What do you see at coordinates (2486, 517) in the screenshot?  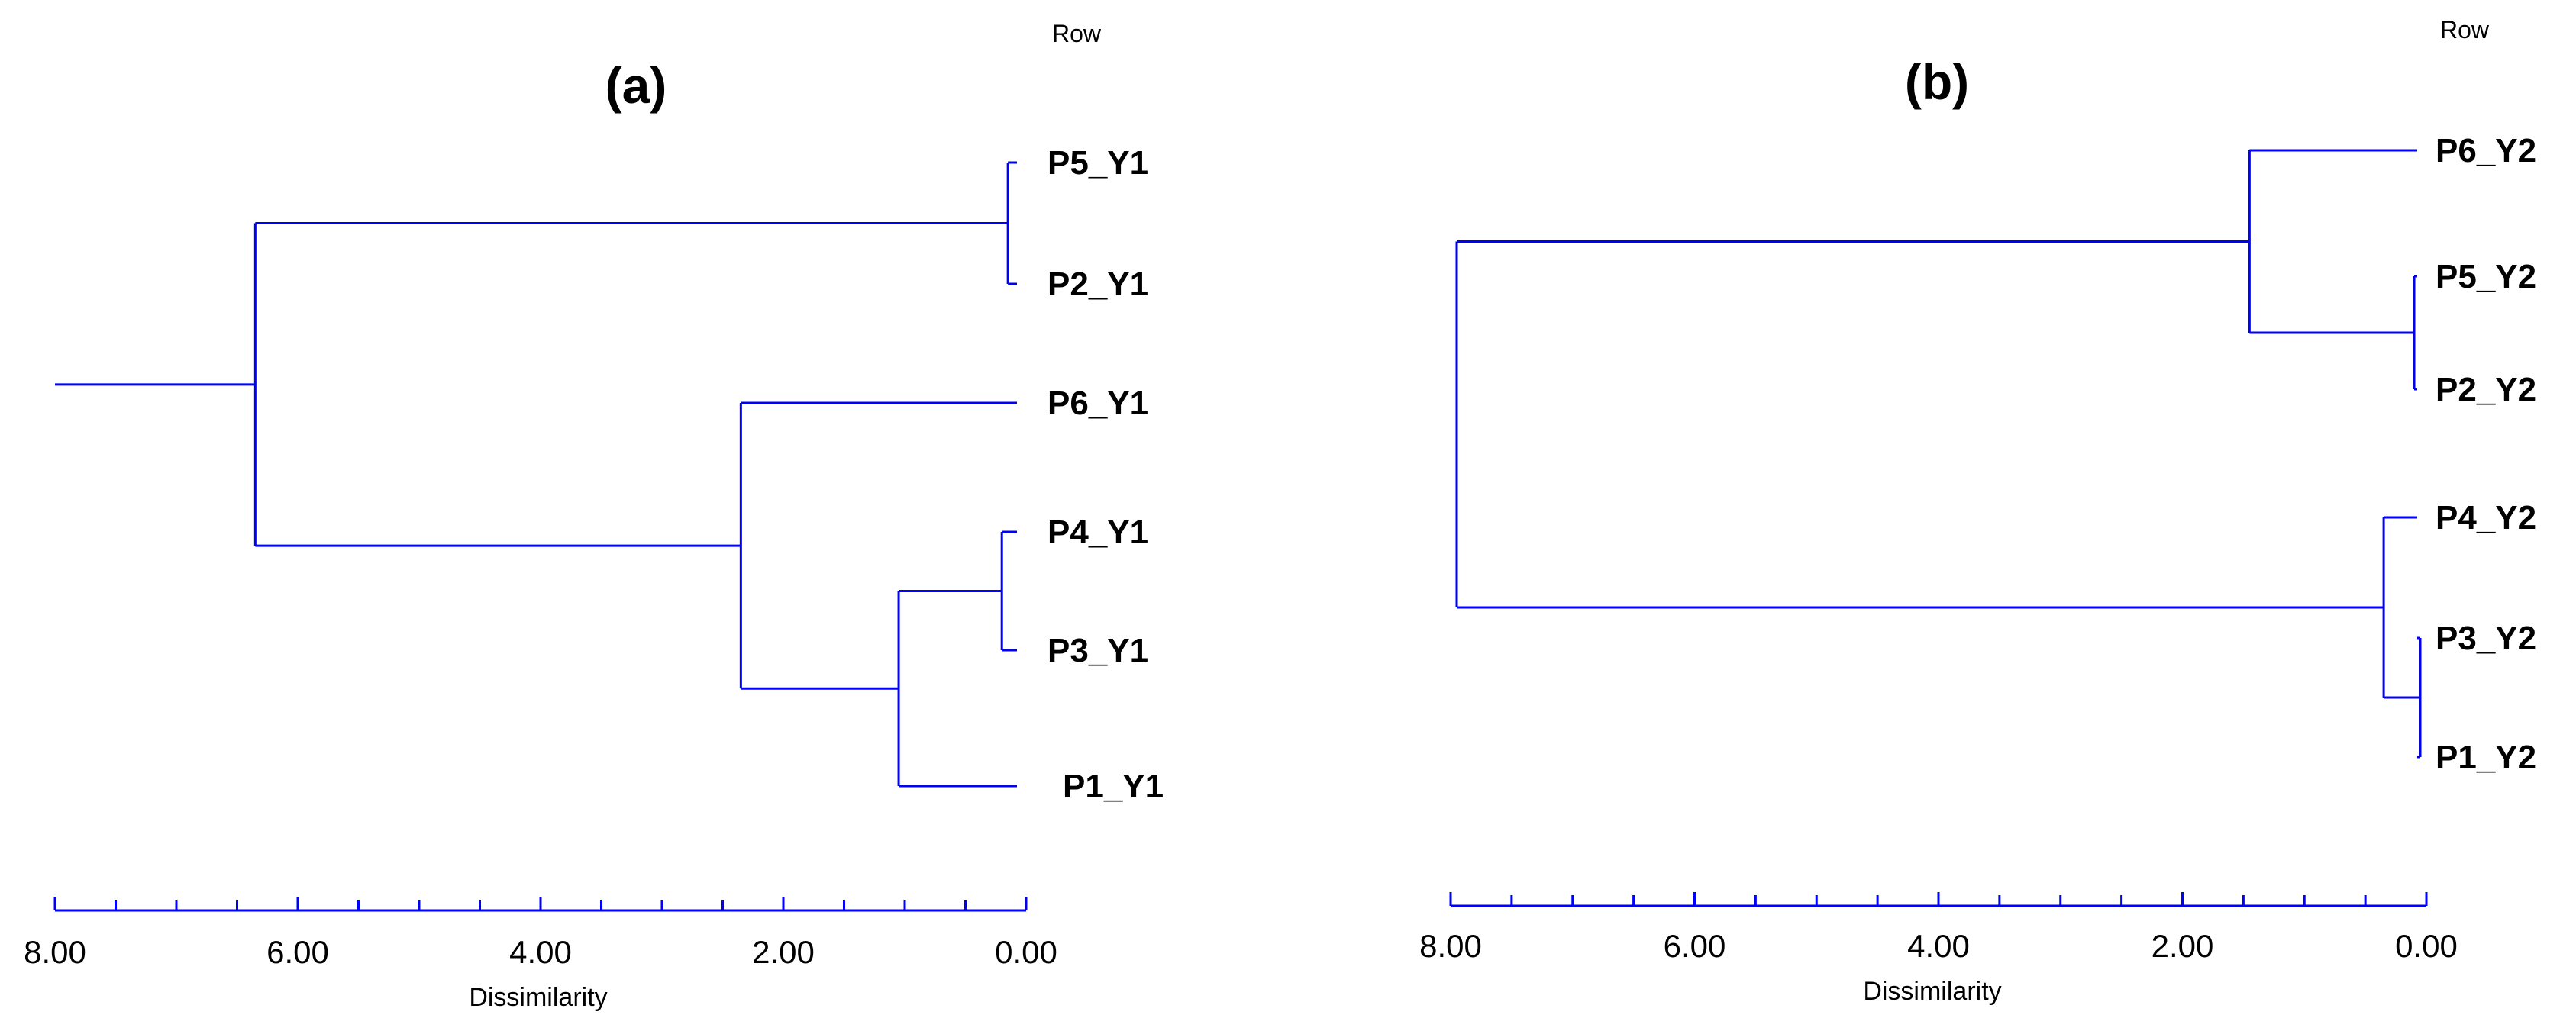 I see `leaf-label: P4_Y2` at bounding box center [2486, 517].